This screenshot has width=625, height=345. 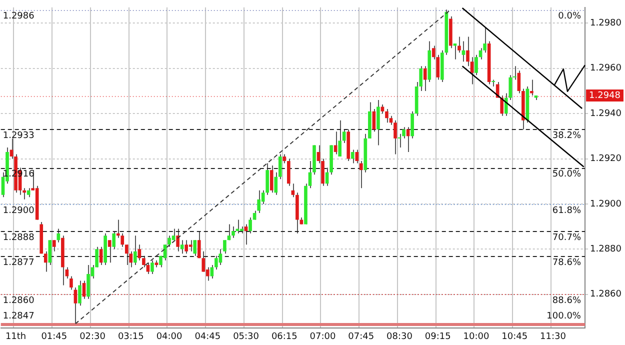 What do you see at coordinates (606, 23) in the screenshot?
I see `y-tick-label: 1.2980` at bounding box center [606, 23].